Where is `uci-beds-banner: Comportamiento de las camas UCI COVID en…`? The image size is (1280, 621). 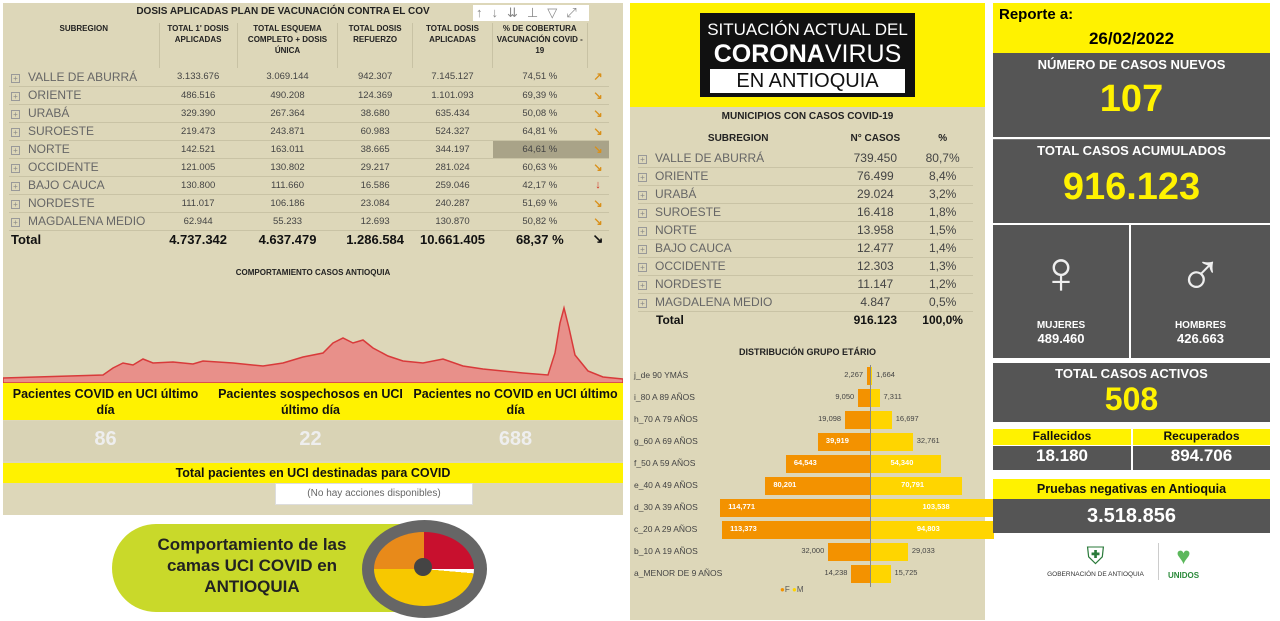
uci-beds-banner: Comportamiento de las camas UCI COVID en… is located at coordinates (302, 569).